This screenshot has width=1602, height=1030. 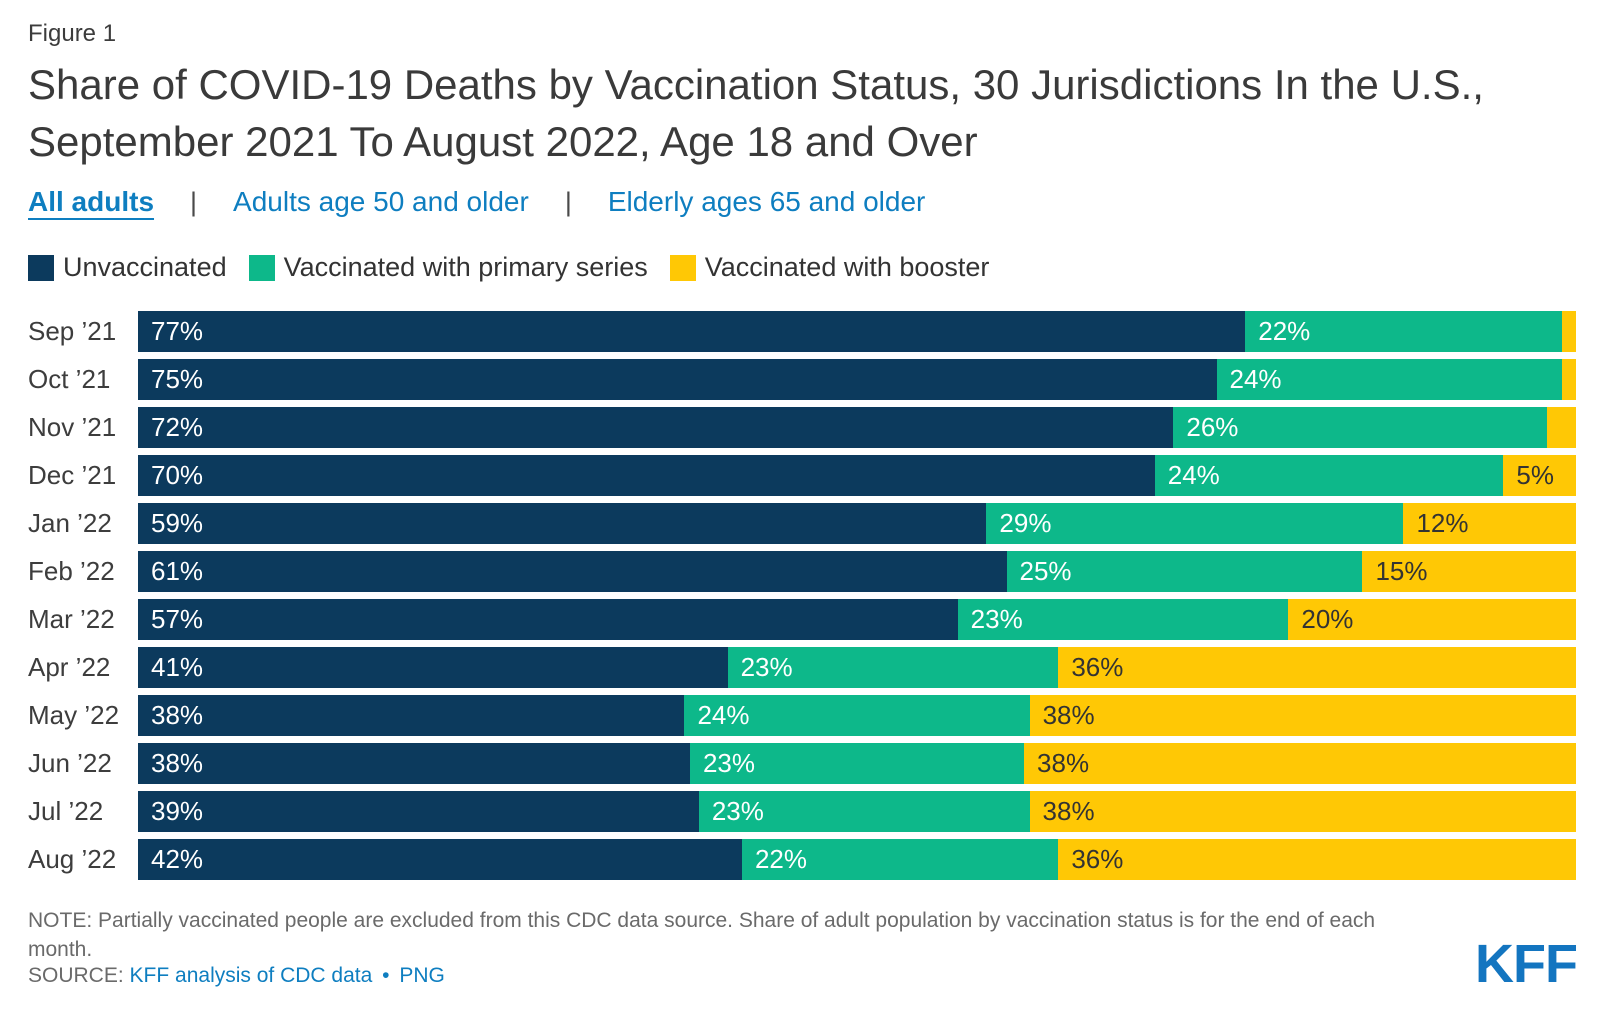 I want to click on bar-segment-unvaccinated: 42%, so click(x=440, y=859).